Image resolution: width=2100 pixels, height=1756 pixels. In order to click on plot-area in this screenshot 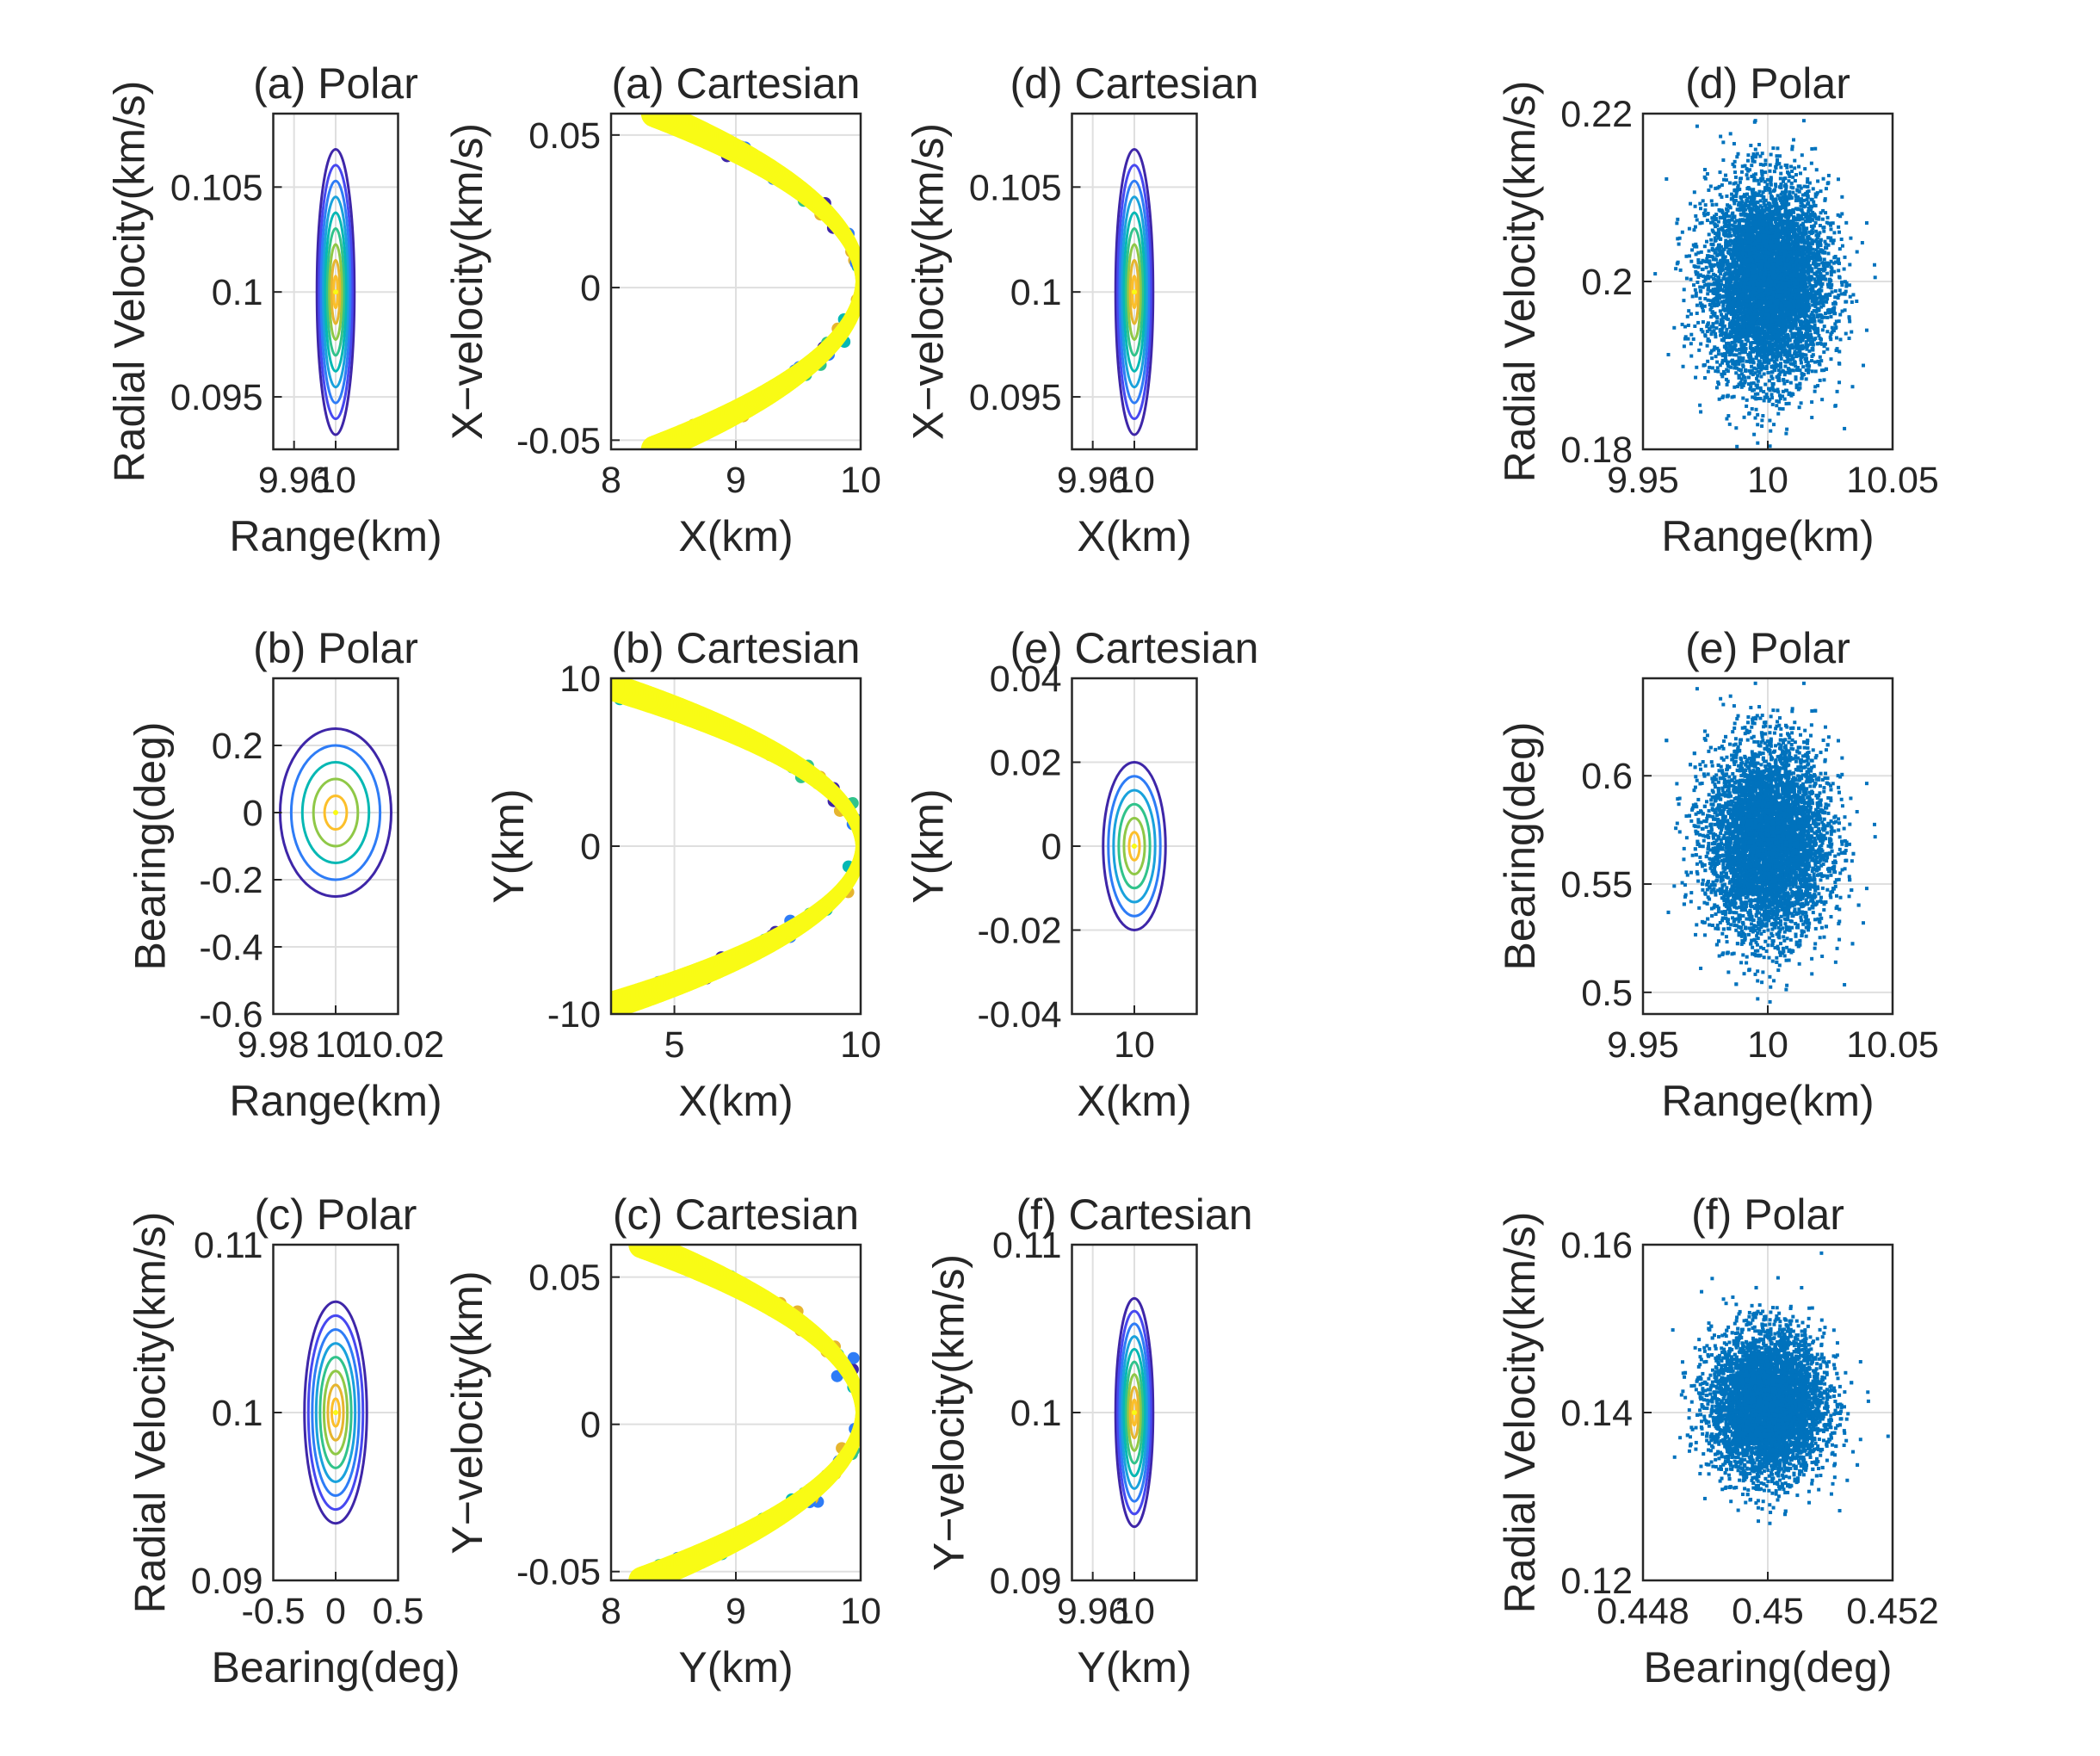, I will do `click(1134, 291)`.